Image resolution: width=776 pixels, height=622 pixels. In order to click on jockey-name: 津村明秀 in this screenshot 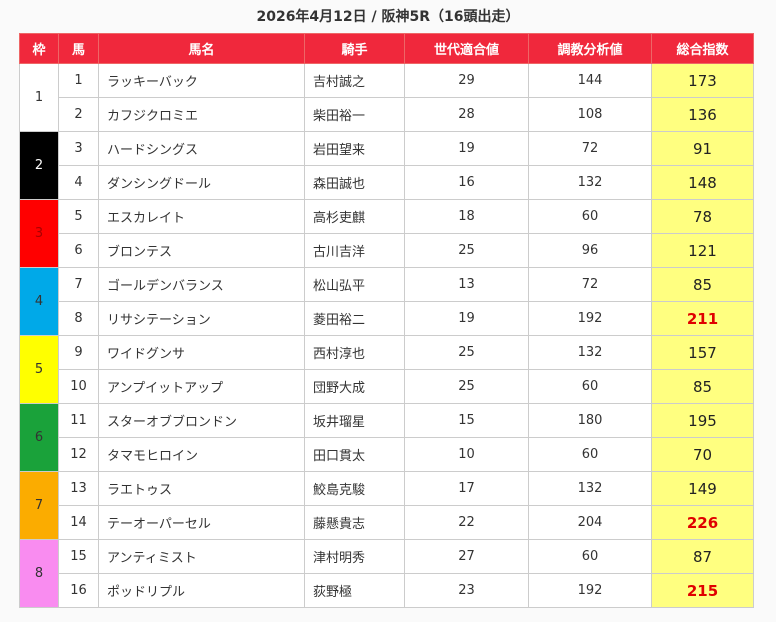, I will do `click(354, 556)`.